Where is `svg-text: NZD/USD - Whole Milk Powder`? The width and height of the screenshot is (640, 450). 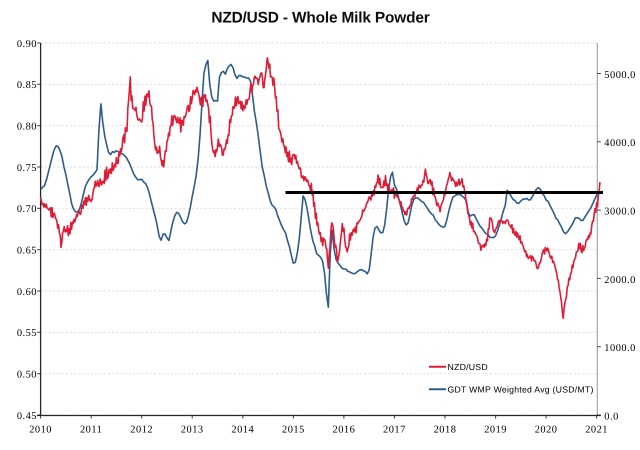 svg-text: NZD/USD - Whole Milk Powder is located at coordinates (320, 18).